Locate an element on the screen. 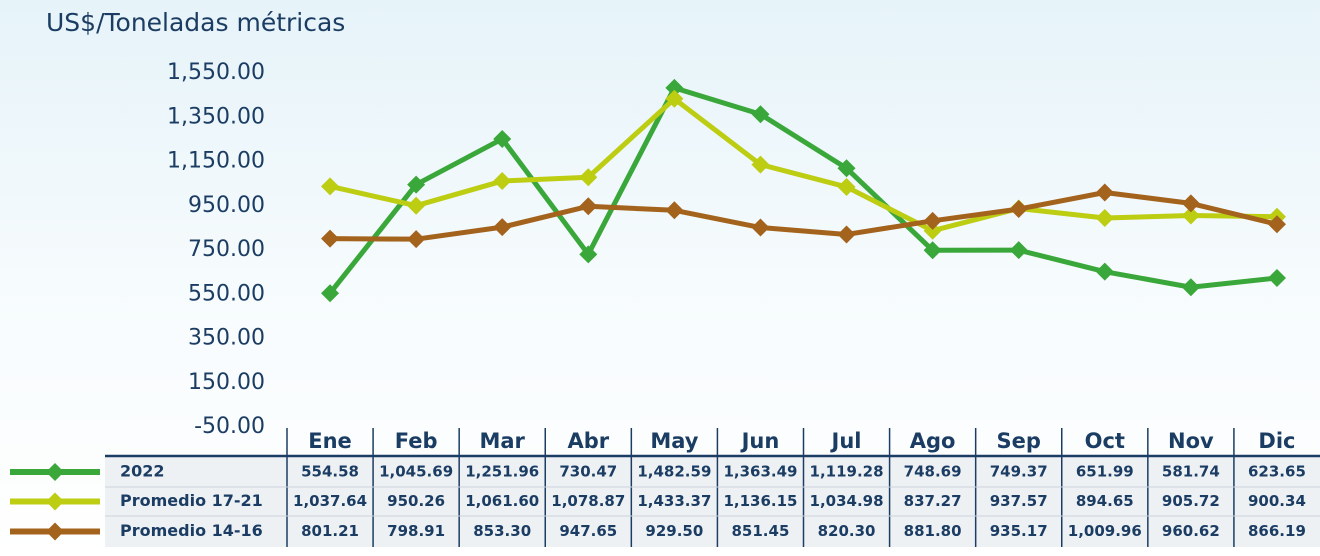 This screenshot has height=556, width=1320. x-tick-label: Jul is located at coordinates (846, 441).